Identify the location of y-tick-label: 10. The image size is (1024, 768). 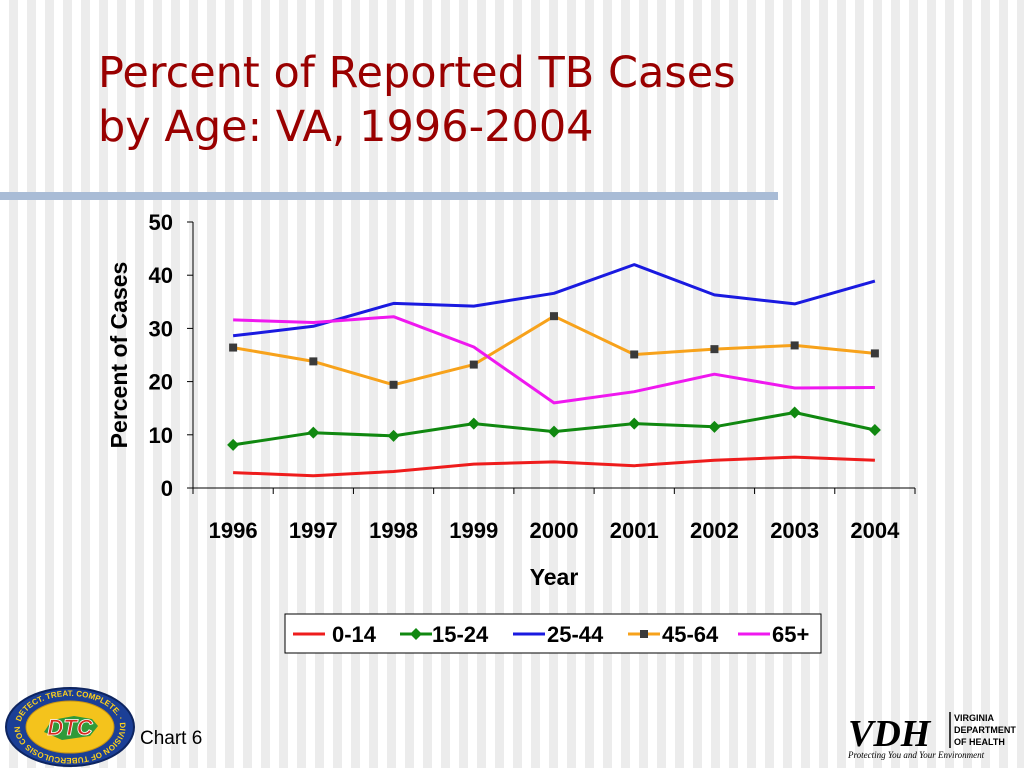
(161, 435).